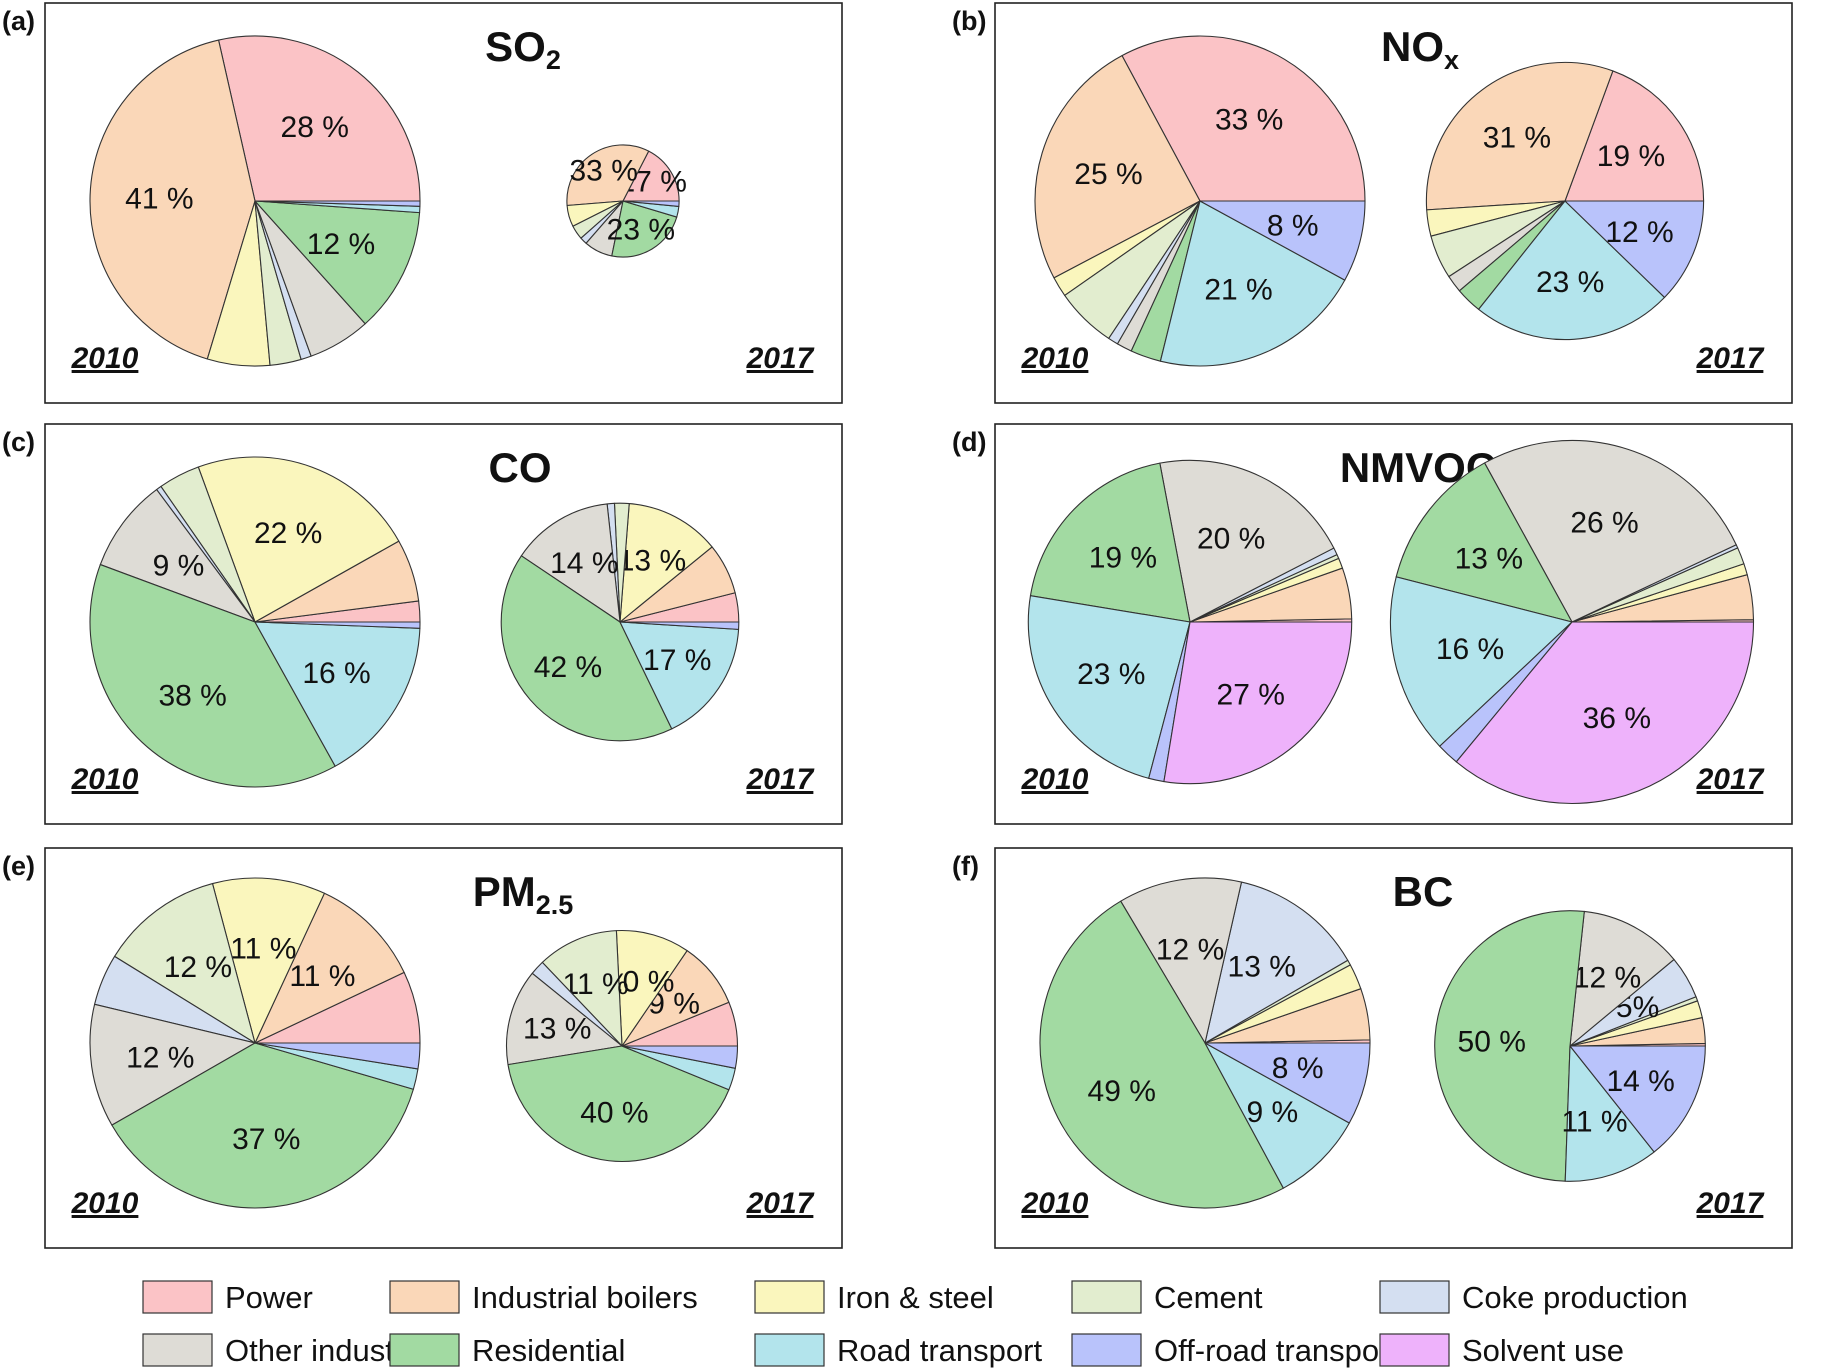  Describe the element at coordinates (315, 127) in the screenshot. I see `slice-label-power: 28 %` at that location.